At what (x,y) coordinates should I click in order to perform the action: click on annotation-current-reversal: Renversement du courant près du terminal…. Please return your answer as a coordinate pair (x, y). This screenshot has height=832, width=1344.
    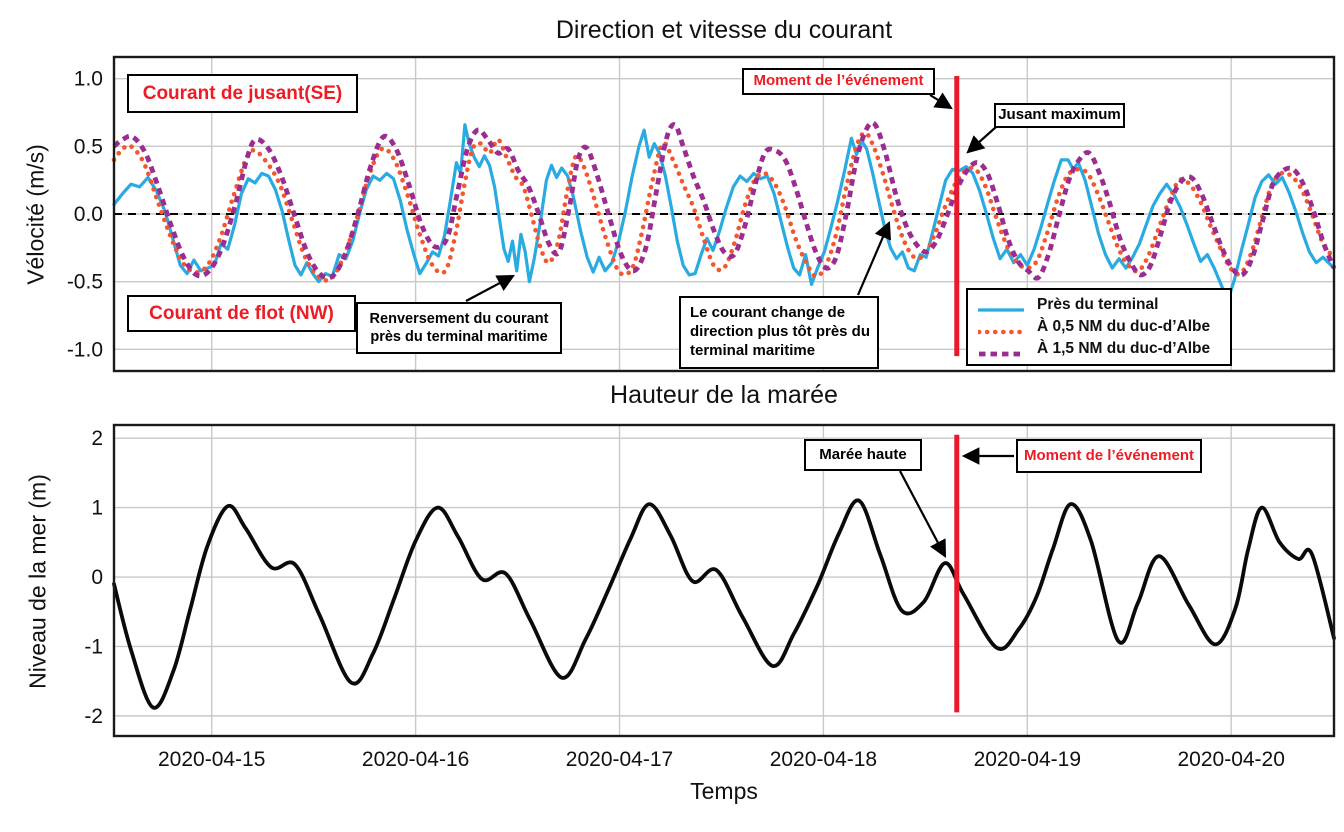
    Looking at the image, I should click on (459, 328).